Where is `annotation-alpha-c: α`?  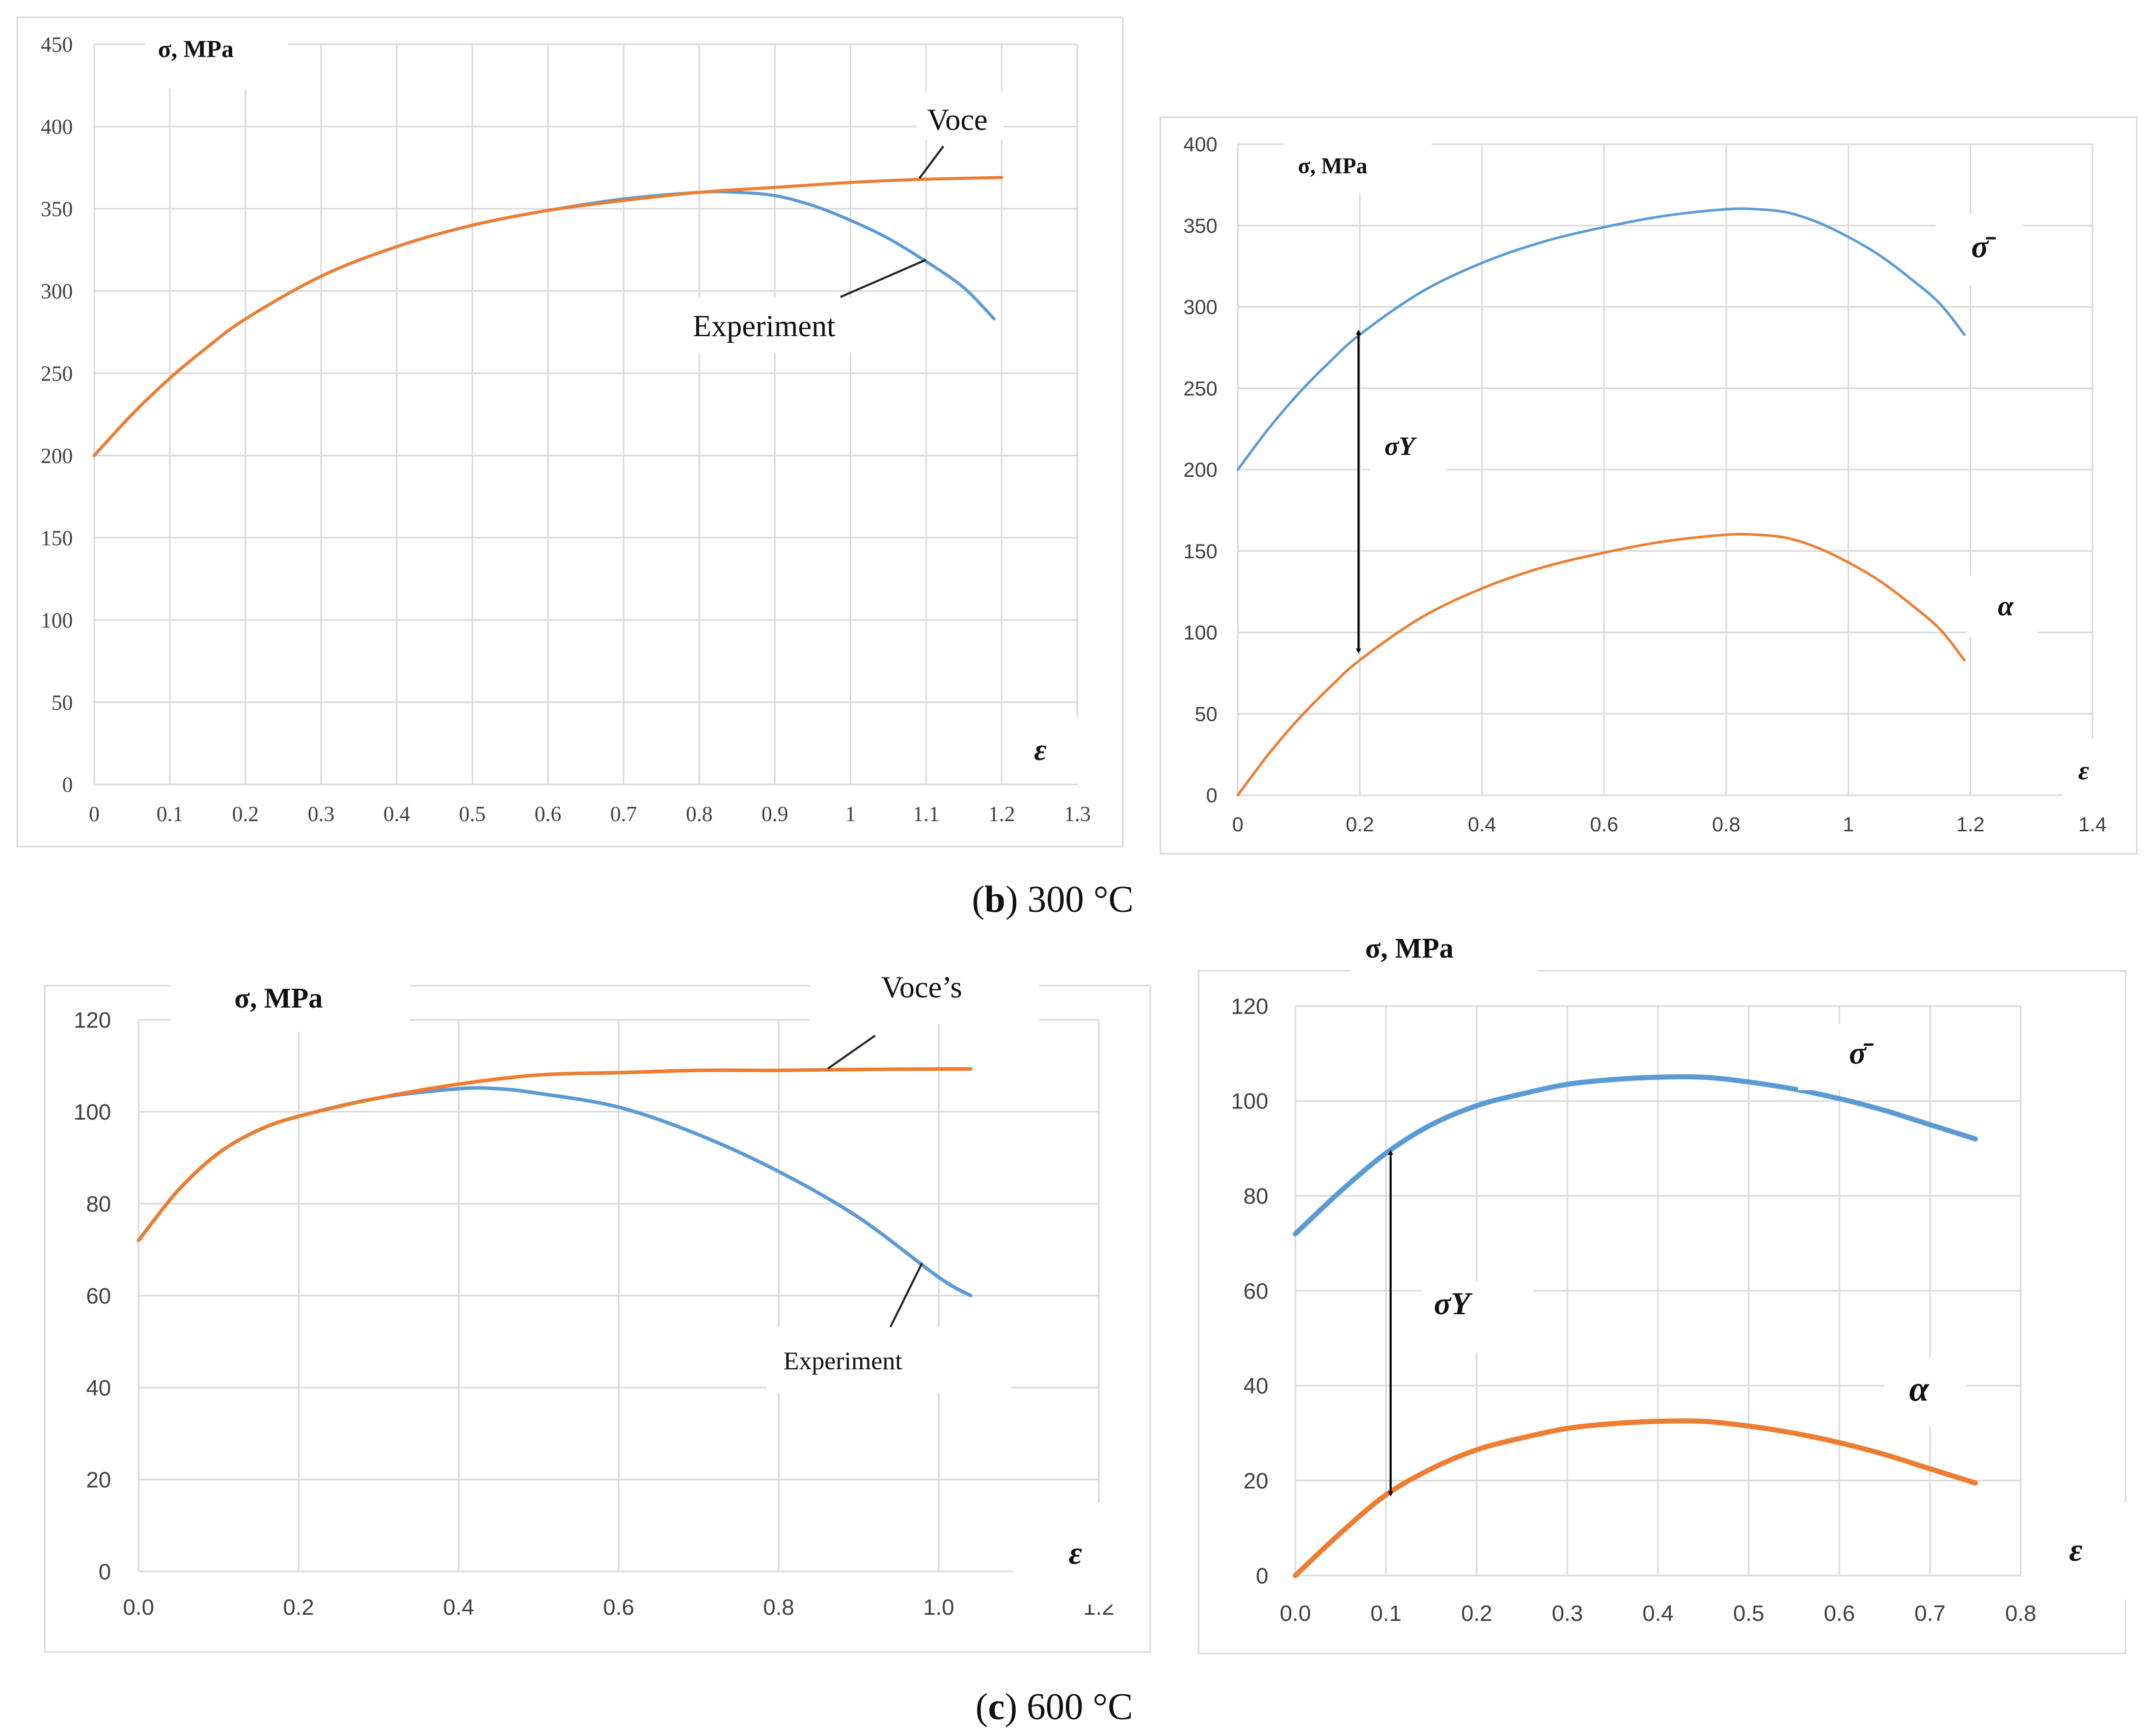
annotation-alpha-c: α is located at coordinates (1919, 1389).